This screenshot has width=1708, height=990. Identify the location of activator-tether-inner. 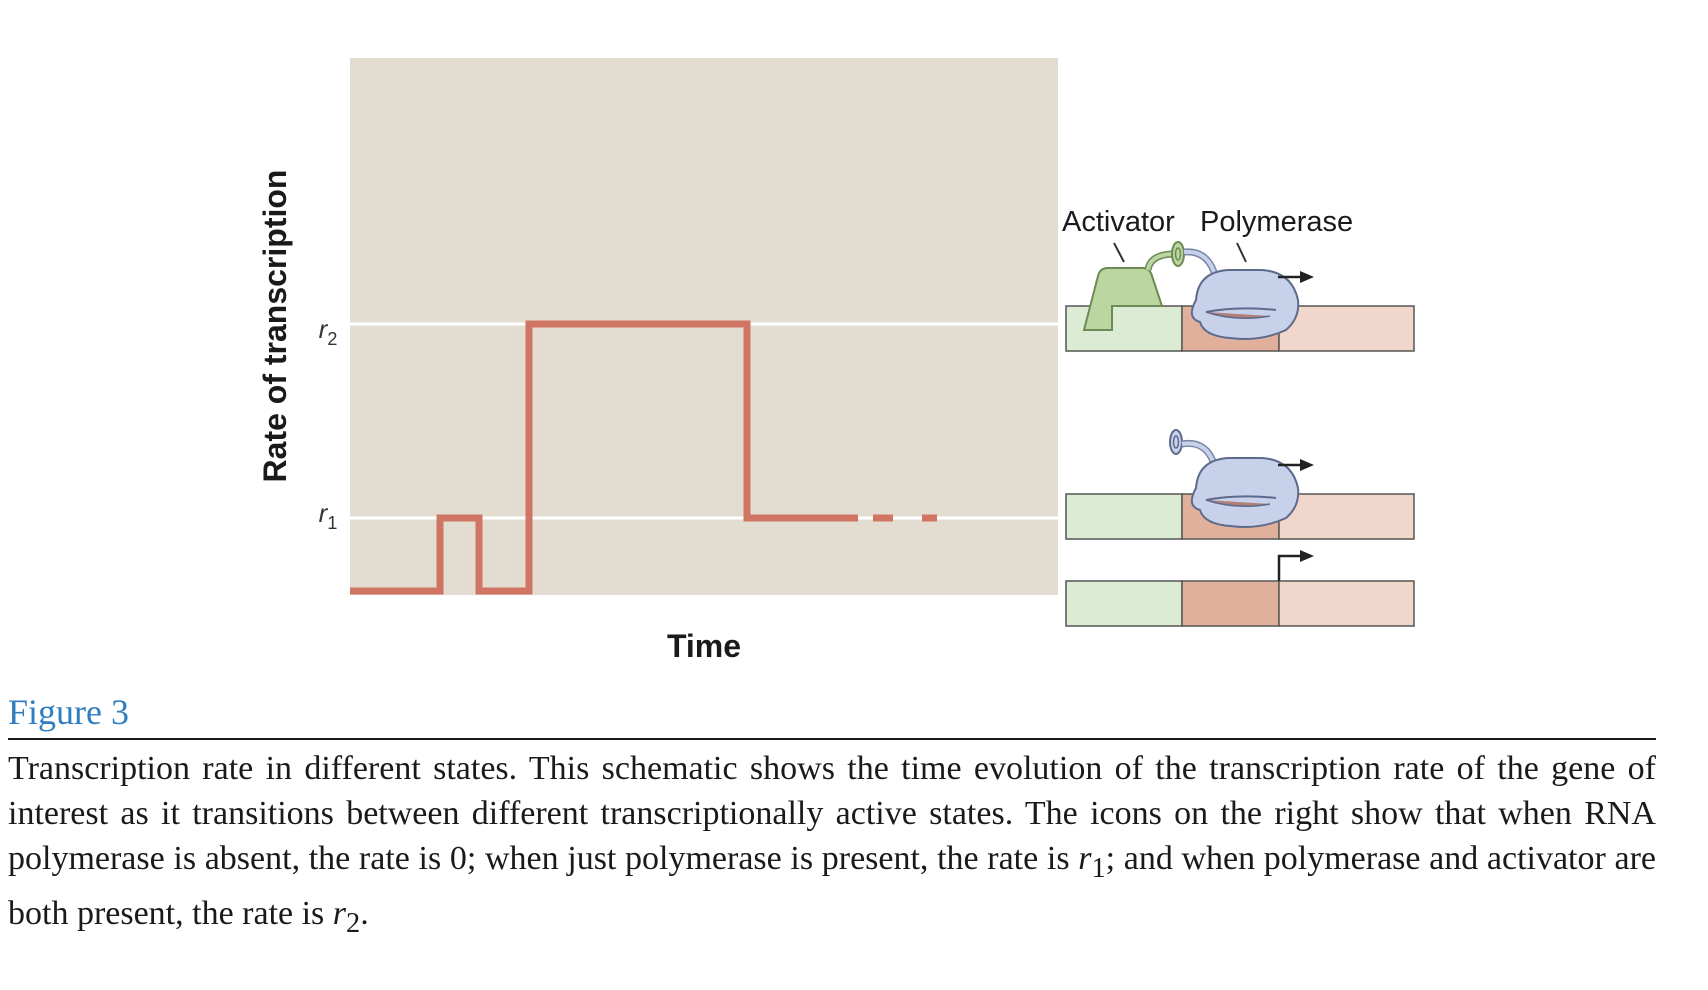
(1159, 261).